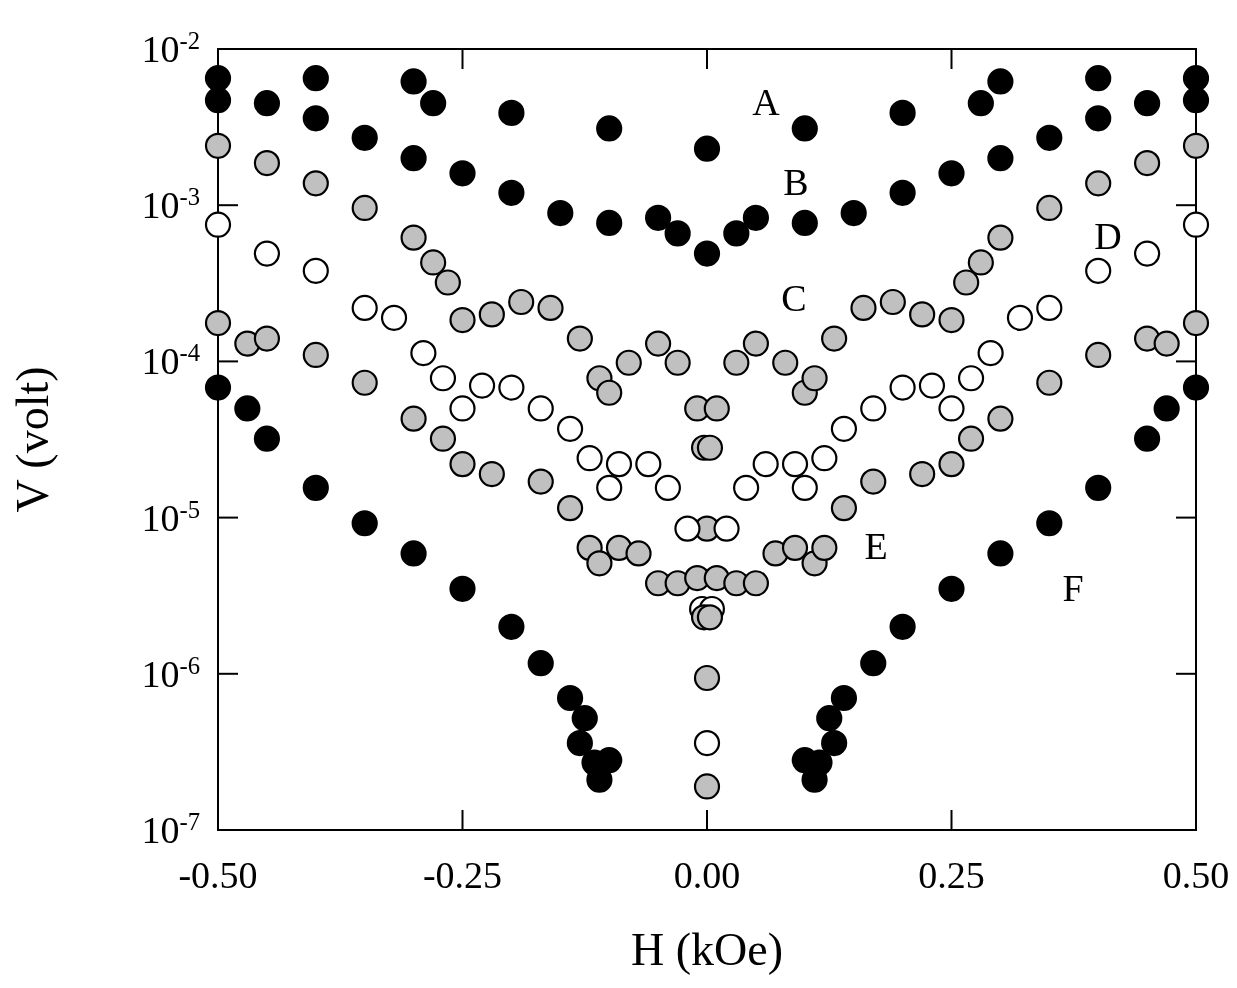 Image resolution: width=1237 pixels, height=988 pixels. Describe the element at coordinates (170, 517) in the screenshot. I see `y-tick-label: 10$^{-5}$` at that location.